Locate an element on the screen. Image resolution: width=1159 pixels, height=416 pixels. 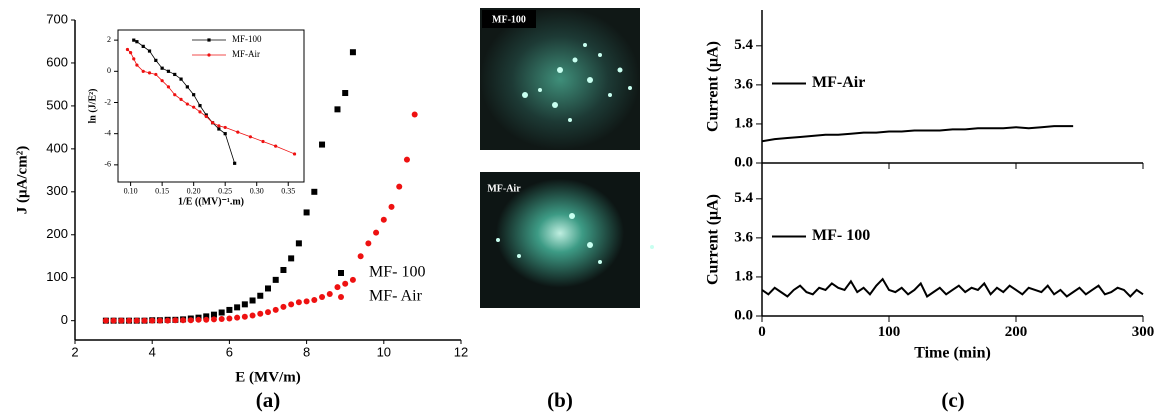
legend-marker is located at coordinates (341, 297).